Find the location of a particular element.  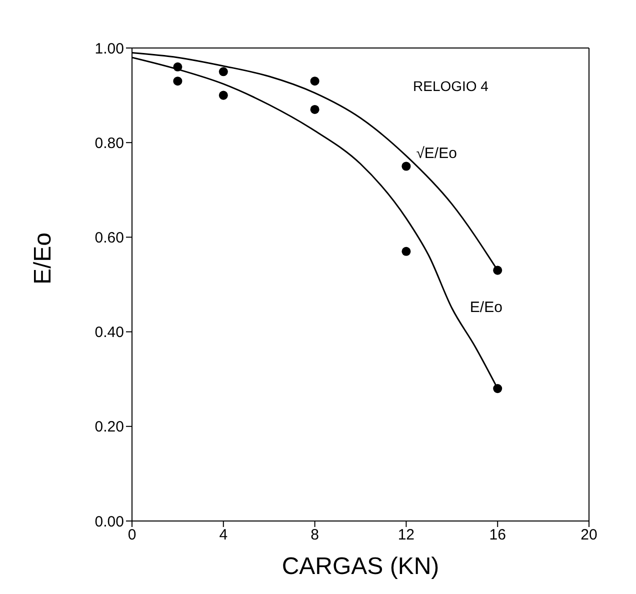

x-tick-label: 16 is located at coordinates (497, 535).